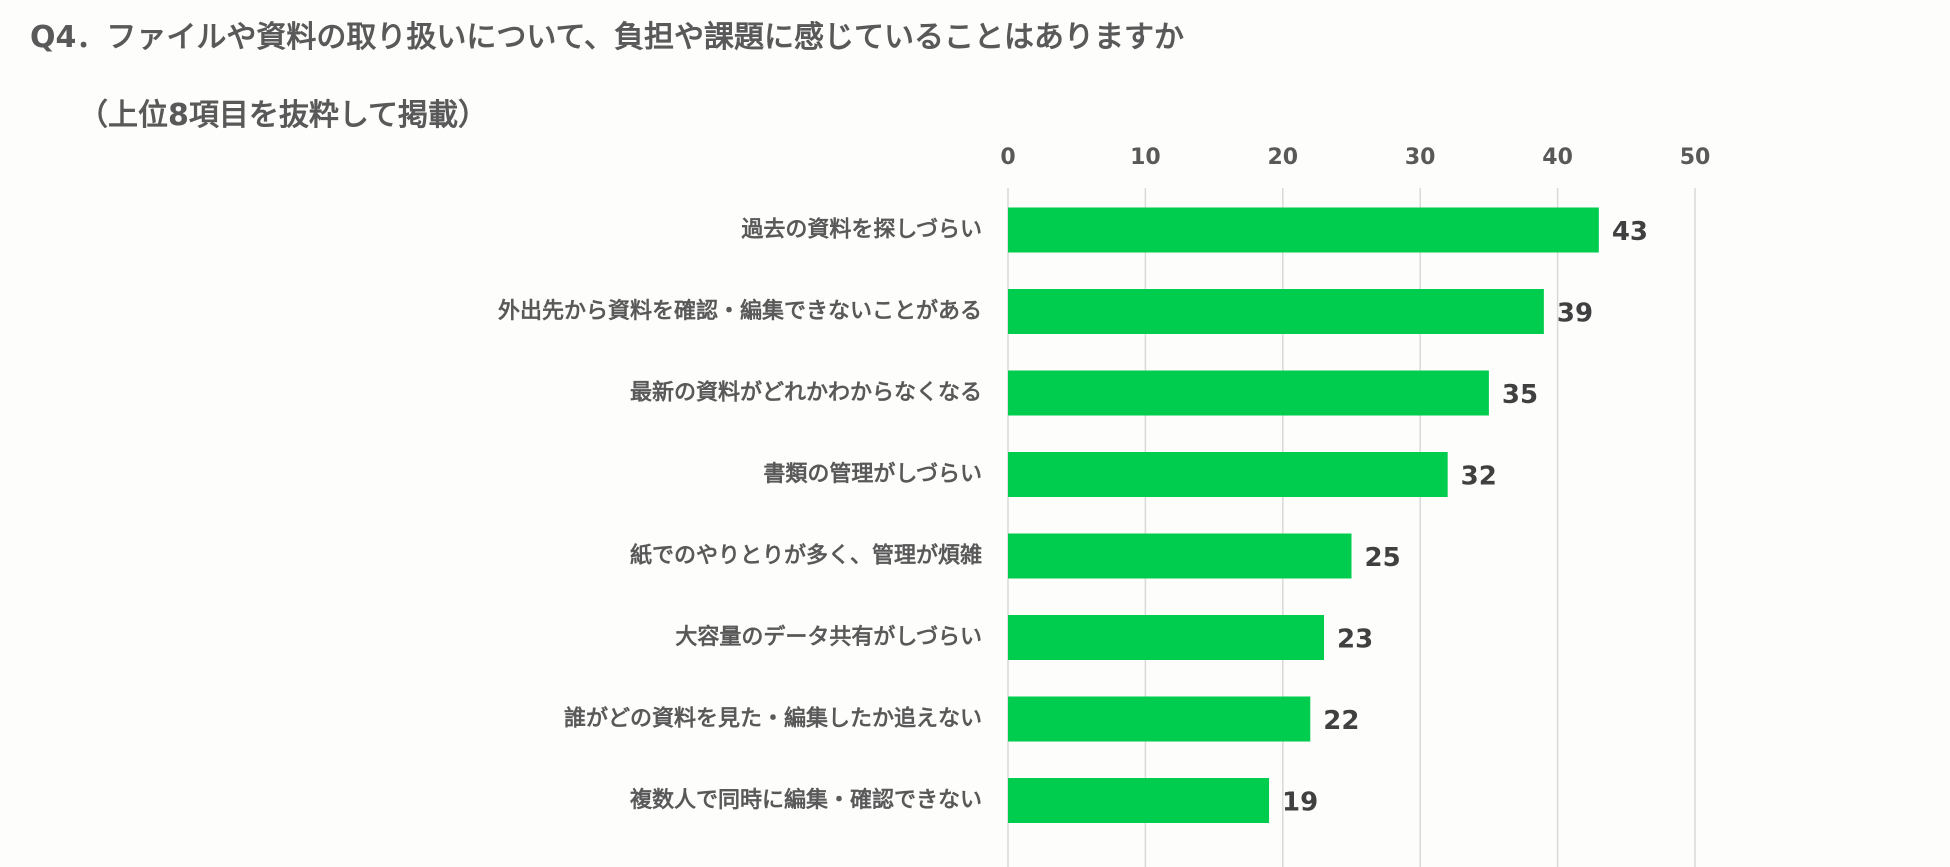 The image size is (1950, 867). I want to click on category-label: 誰がどの資料を見た・編集したか追えない, so click(773, 719).